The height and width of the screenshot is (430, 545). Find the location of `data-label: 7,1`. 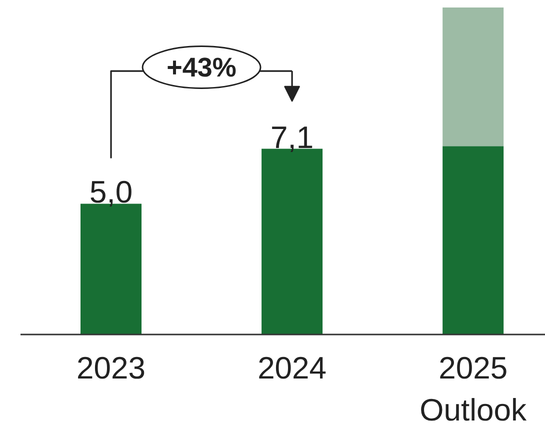

data-label: 7,1 is located at coordinates (292, 137).